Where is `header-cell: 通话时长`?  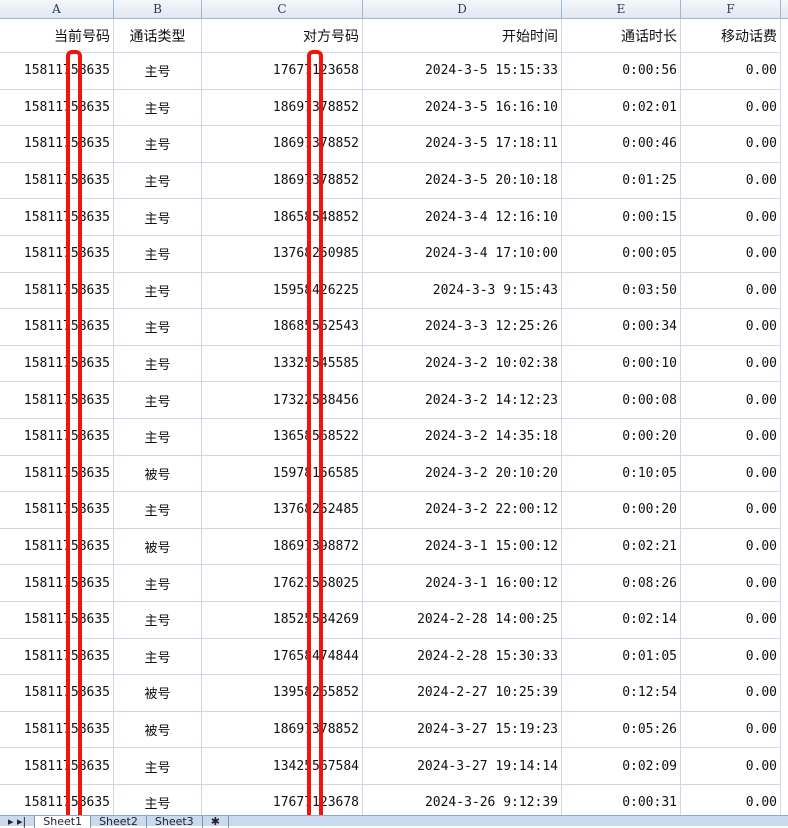 header-cell: 通话时长 is located at coordinates (621, 35).